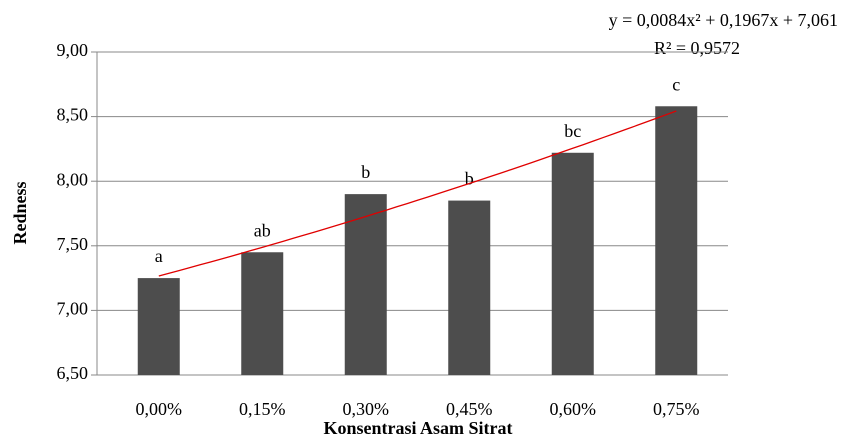 This screenshot has height=441, width=843. I want to click on bar-annotation: c, so click(676, 84).